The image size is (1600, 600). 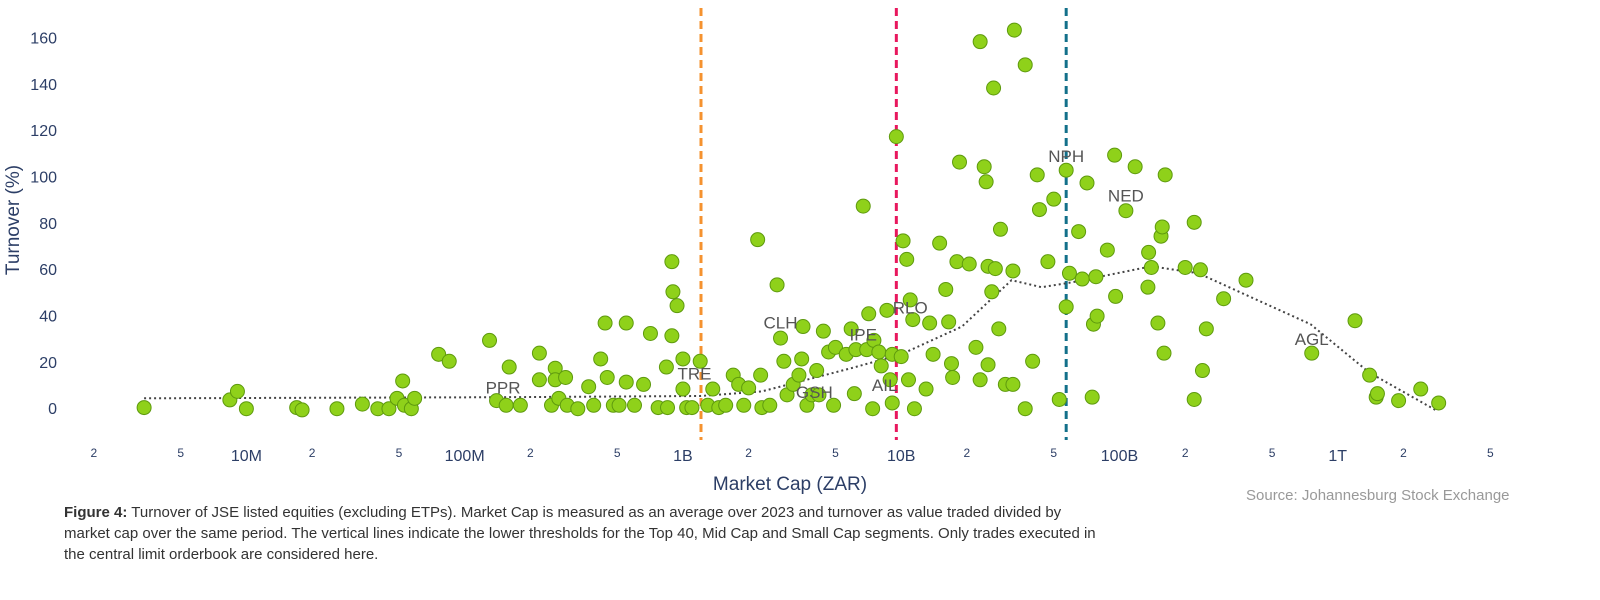 I want to click on y-tick-label: 120, so click(x=43, y=131).